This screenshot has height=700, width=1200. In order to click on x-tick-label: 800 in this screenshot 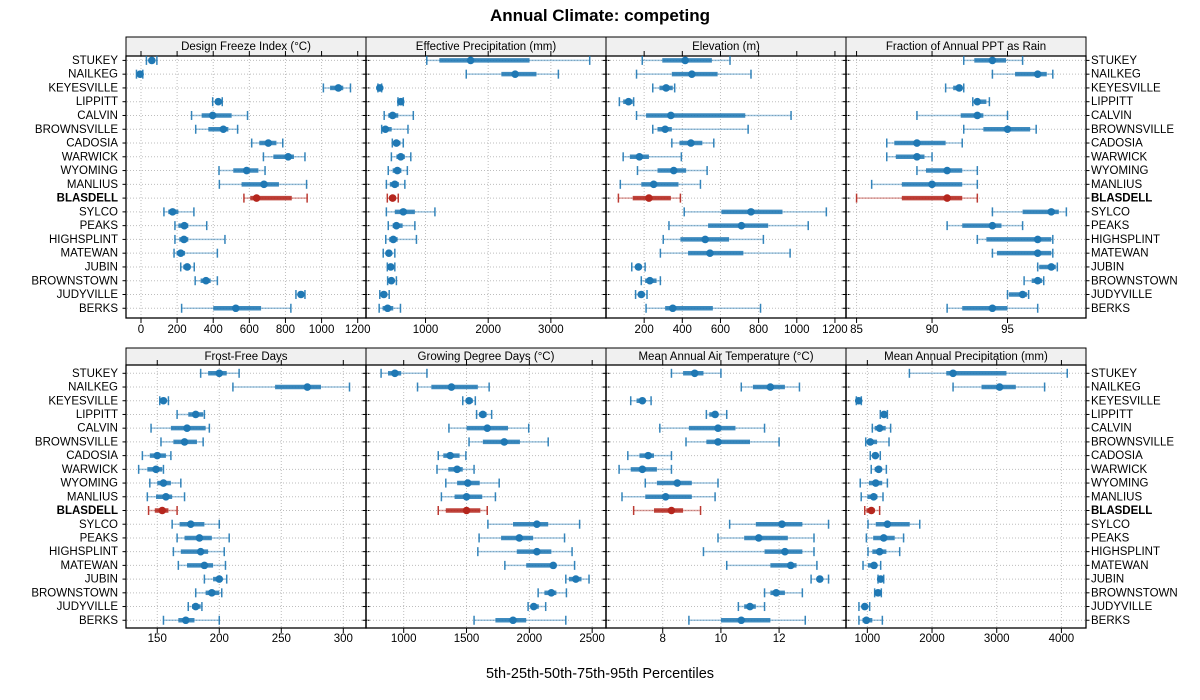, I will do `click(758, 330)`.